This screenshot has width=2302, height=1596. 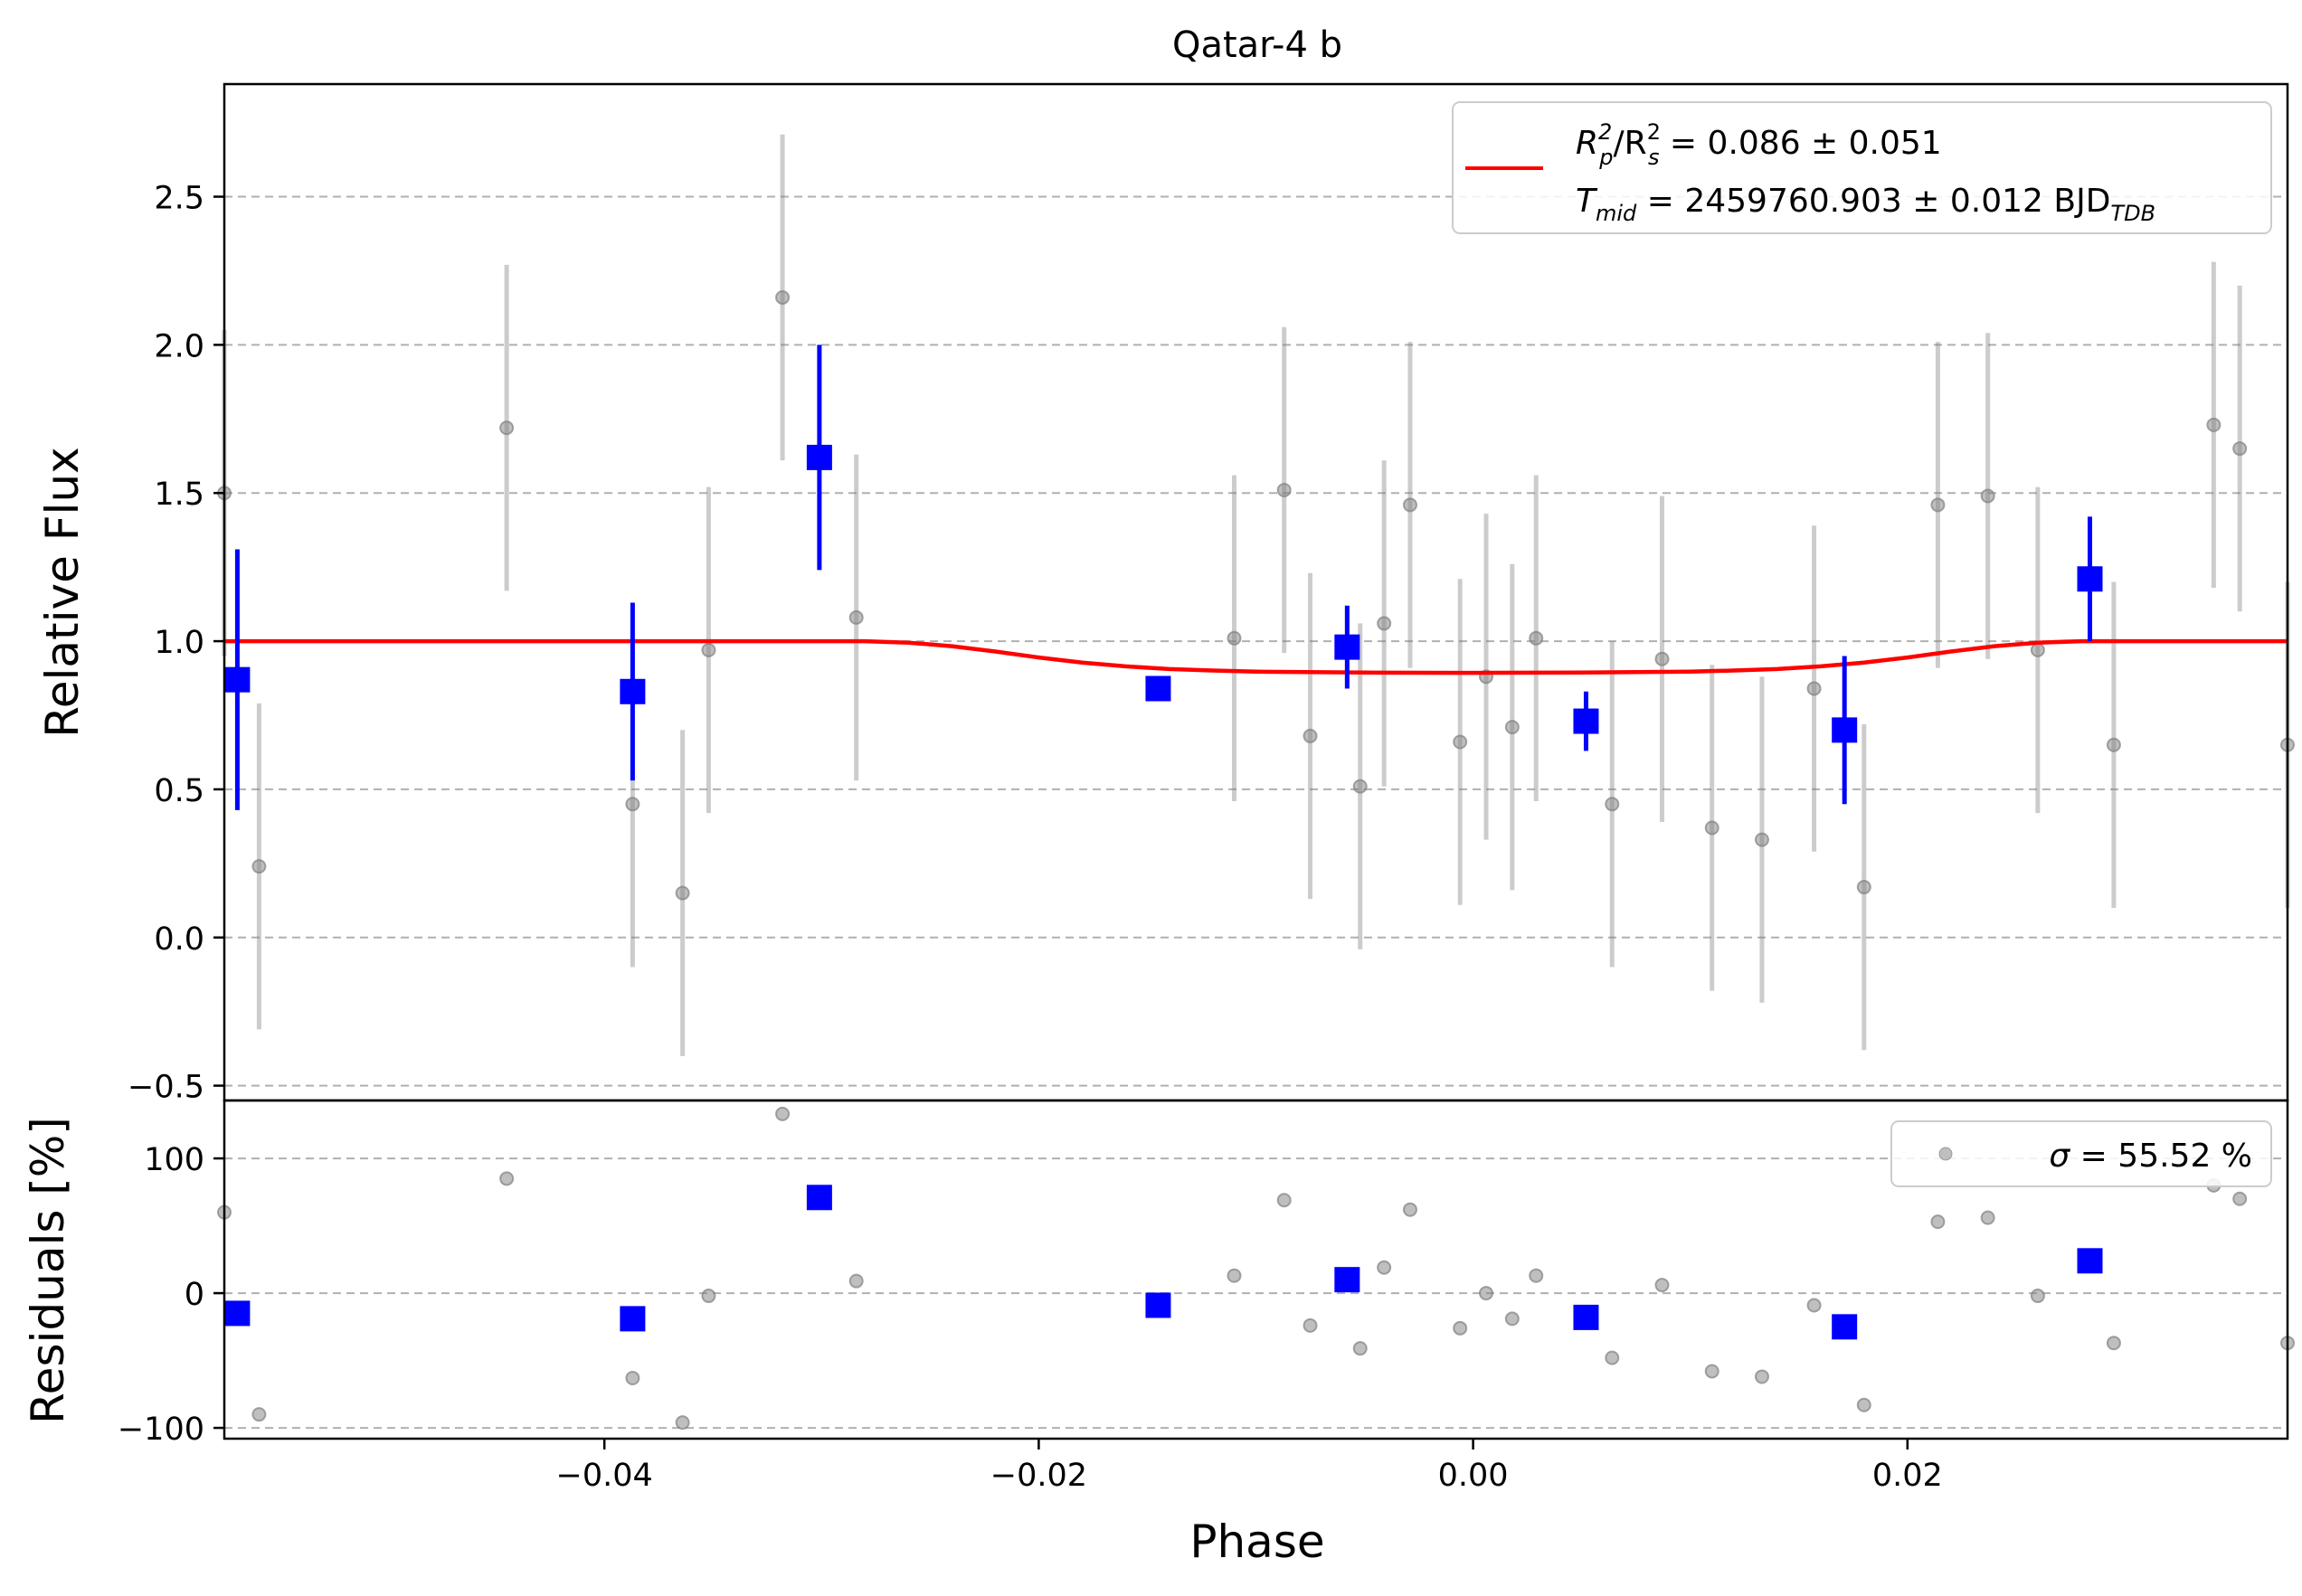 What do you see at coordinates (1257, 45) in the screenshot?
I see `chart-title: Qatar-4 b` at bounding box center [1257, 45].